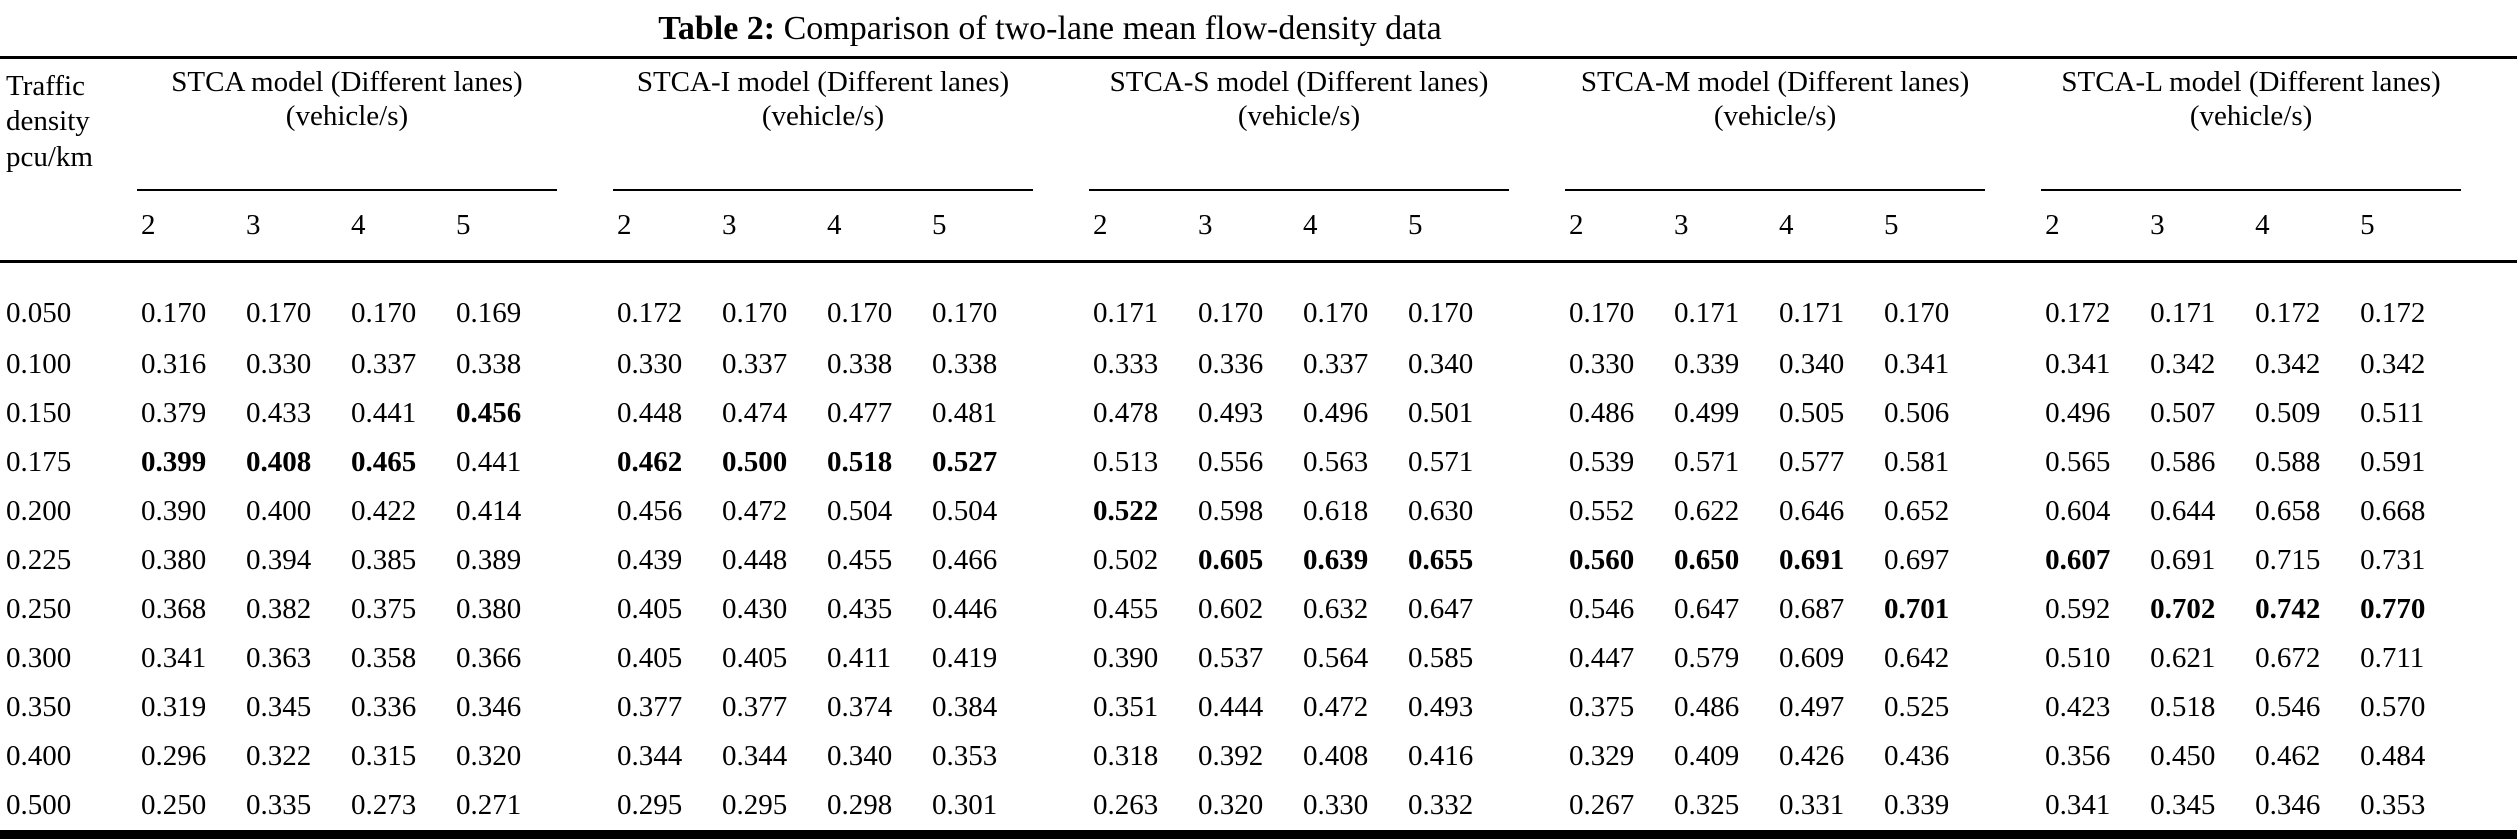 The height and width of the screenshot is (839, 2517). Describe the element at coordinates (2183, 413) in the screenshot. I see `flow-value: 0.507` at that location.